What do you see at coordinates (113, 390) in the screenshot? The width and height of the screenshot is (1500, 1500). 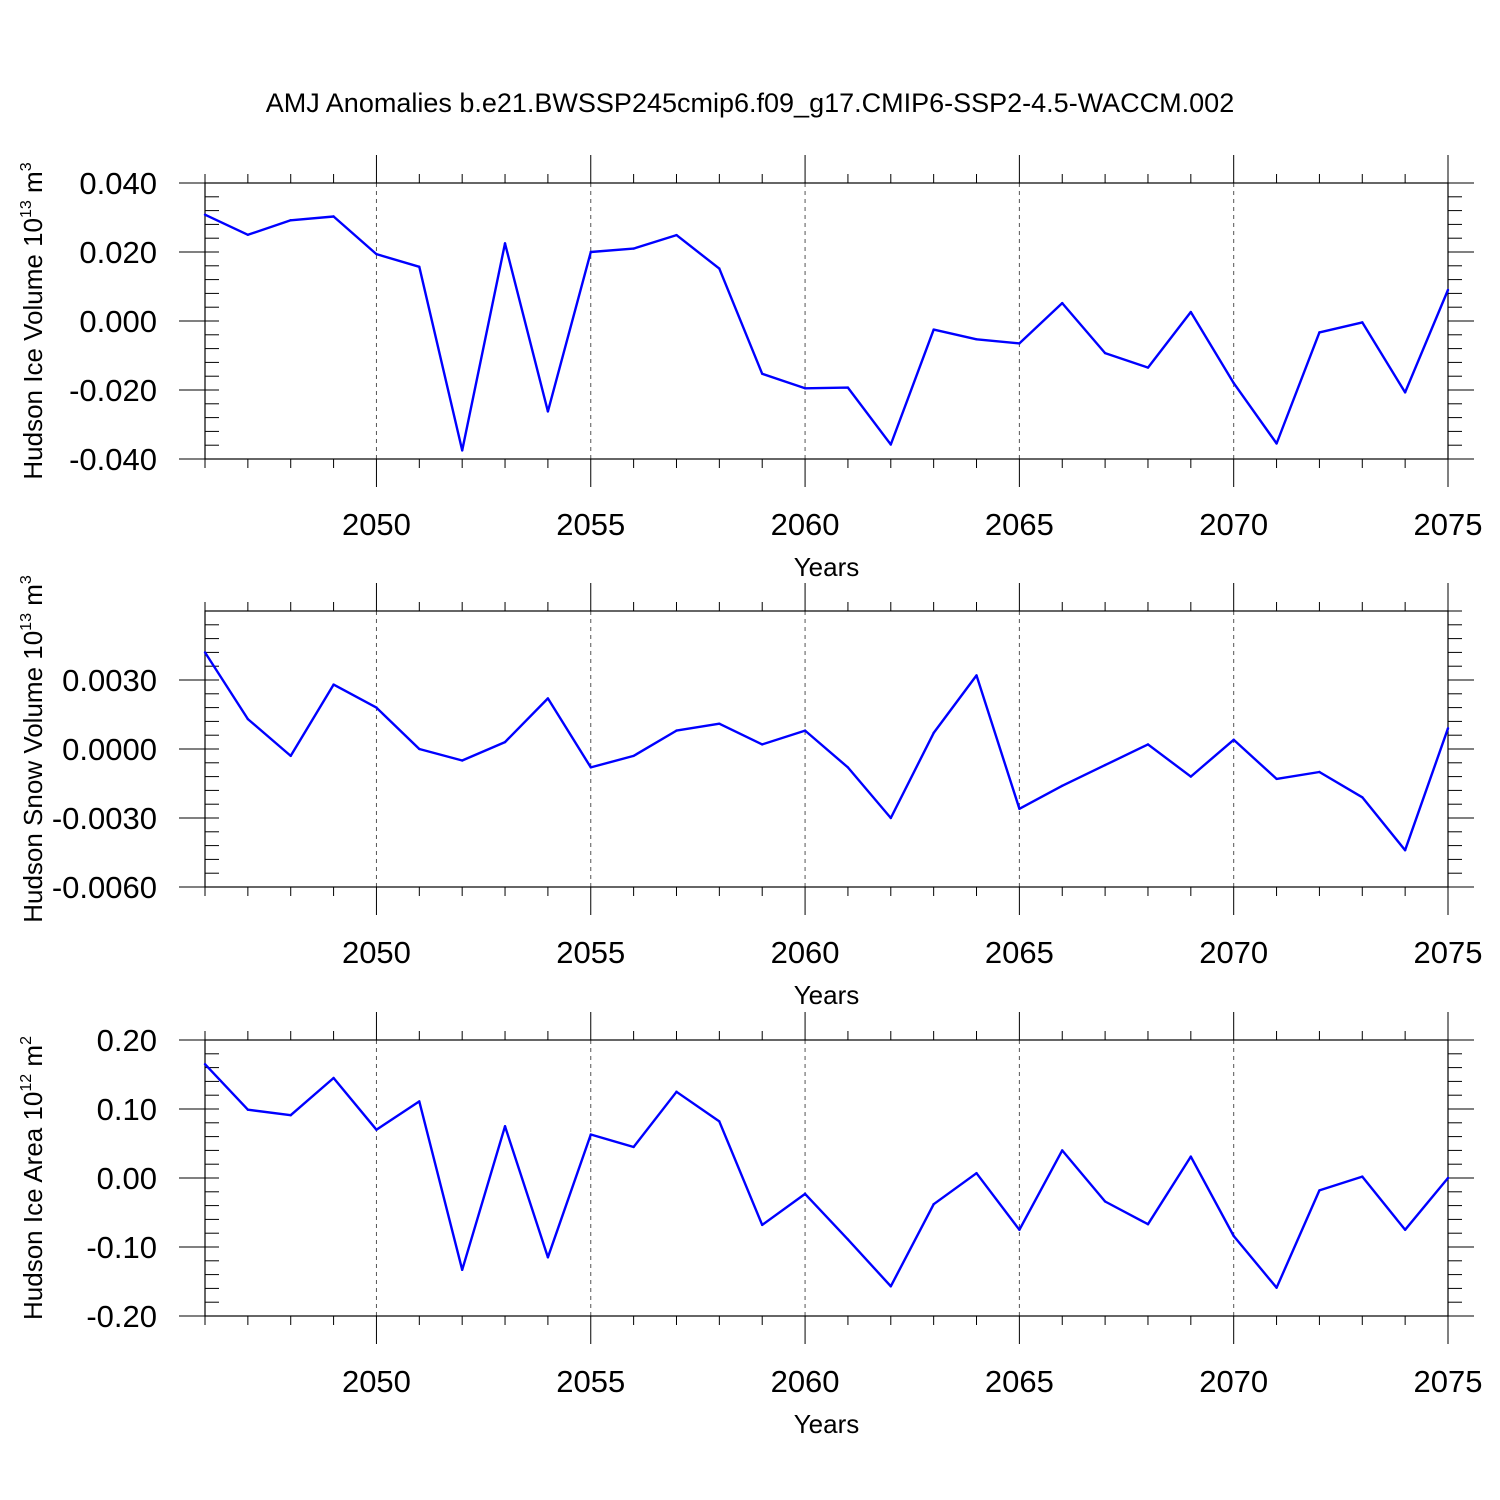 I see `y-tick-label: -0.020` at bounding box center [113, 390].